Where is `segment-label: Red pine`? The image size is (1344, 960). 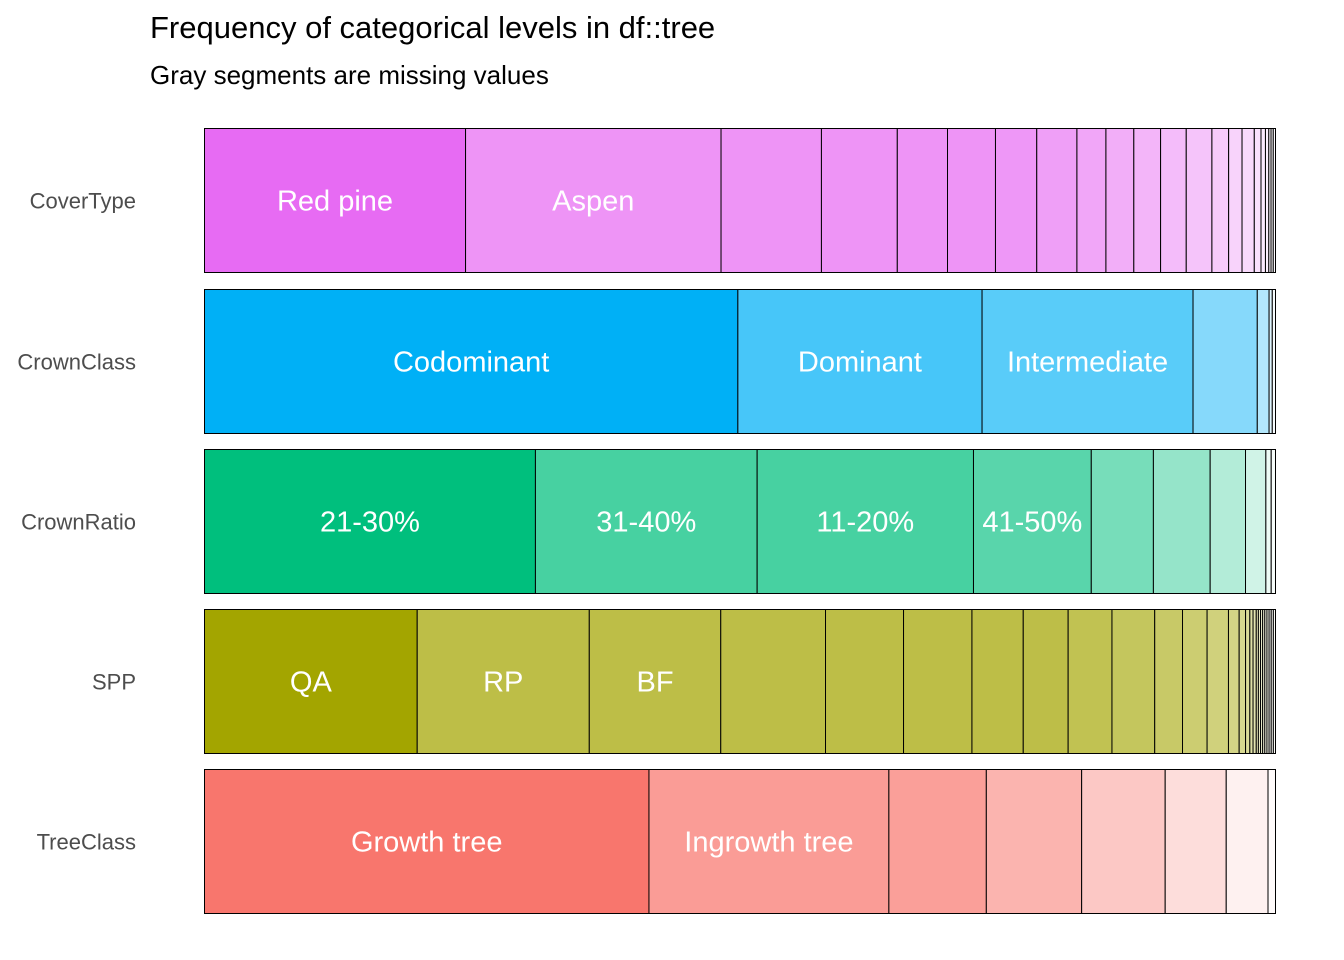 segment-label: Red pine is located at coordinates (335, 202).